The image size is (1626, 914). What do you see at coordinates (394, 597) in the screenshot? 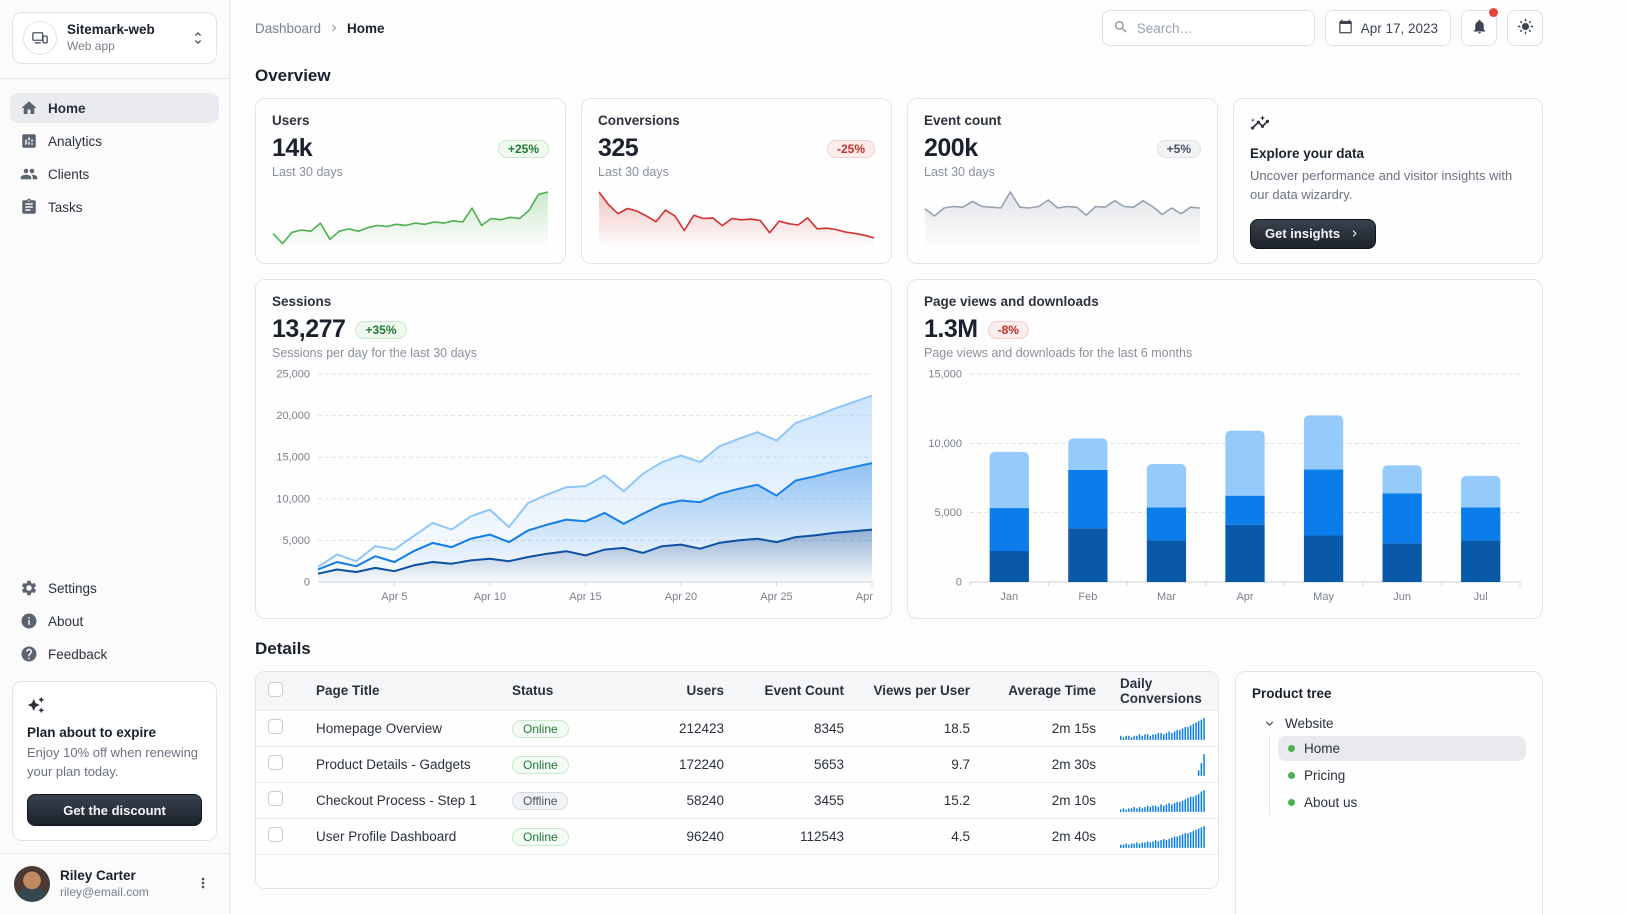
I see `svg-text: Apr 5` at bounding box center [394, 597].